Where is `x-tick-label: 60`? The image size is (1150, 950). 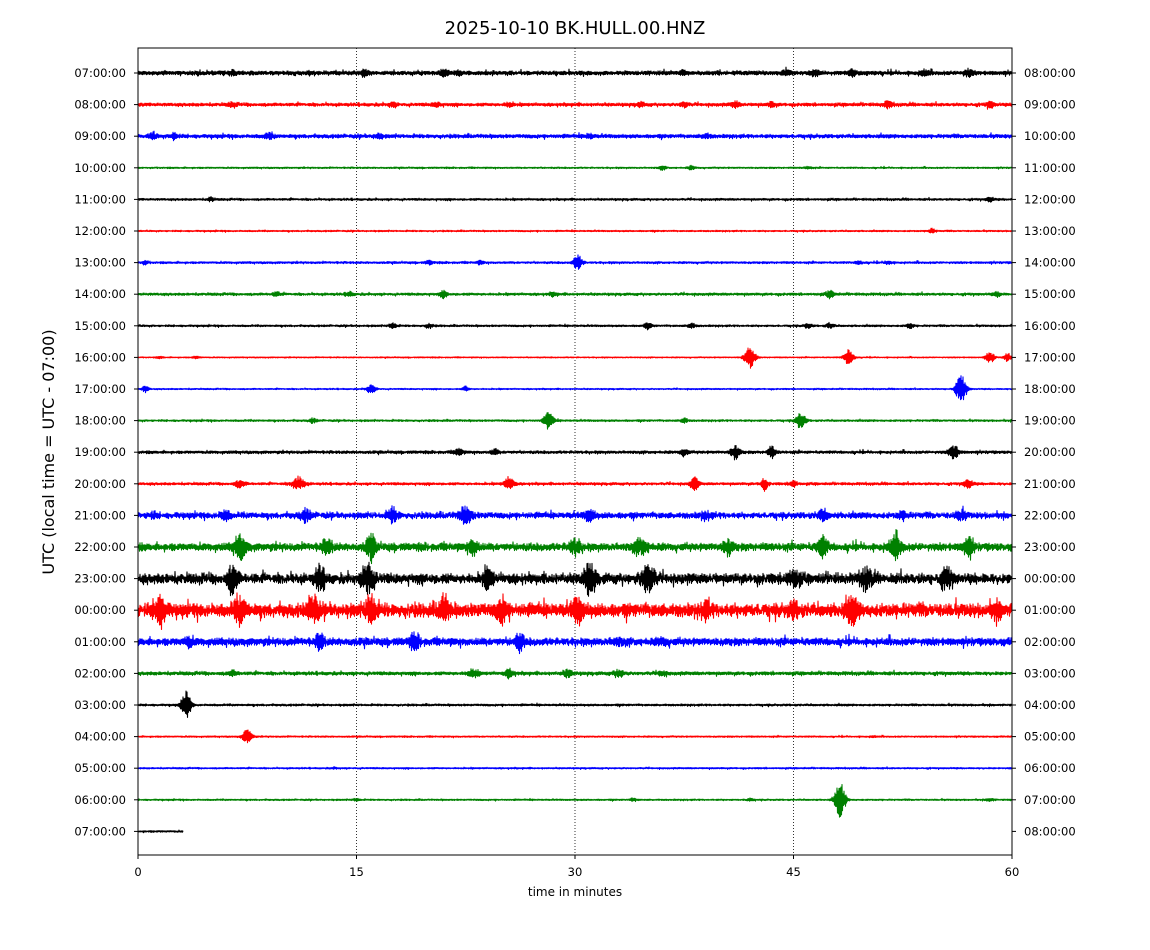
x-tick-label: 60 is located at coordinates (1012, 872).